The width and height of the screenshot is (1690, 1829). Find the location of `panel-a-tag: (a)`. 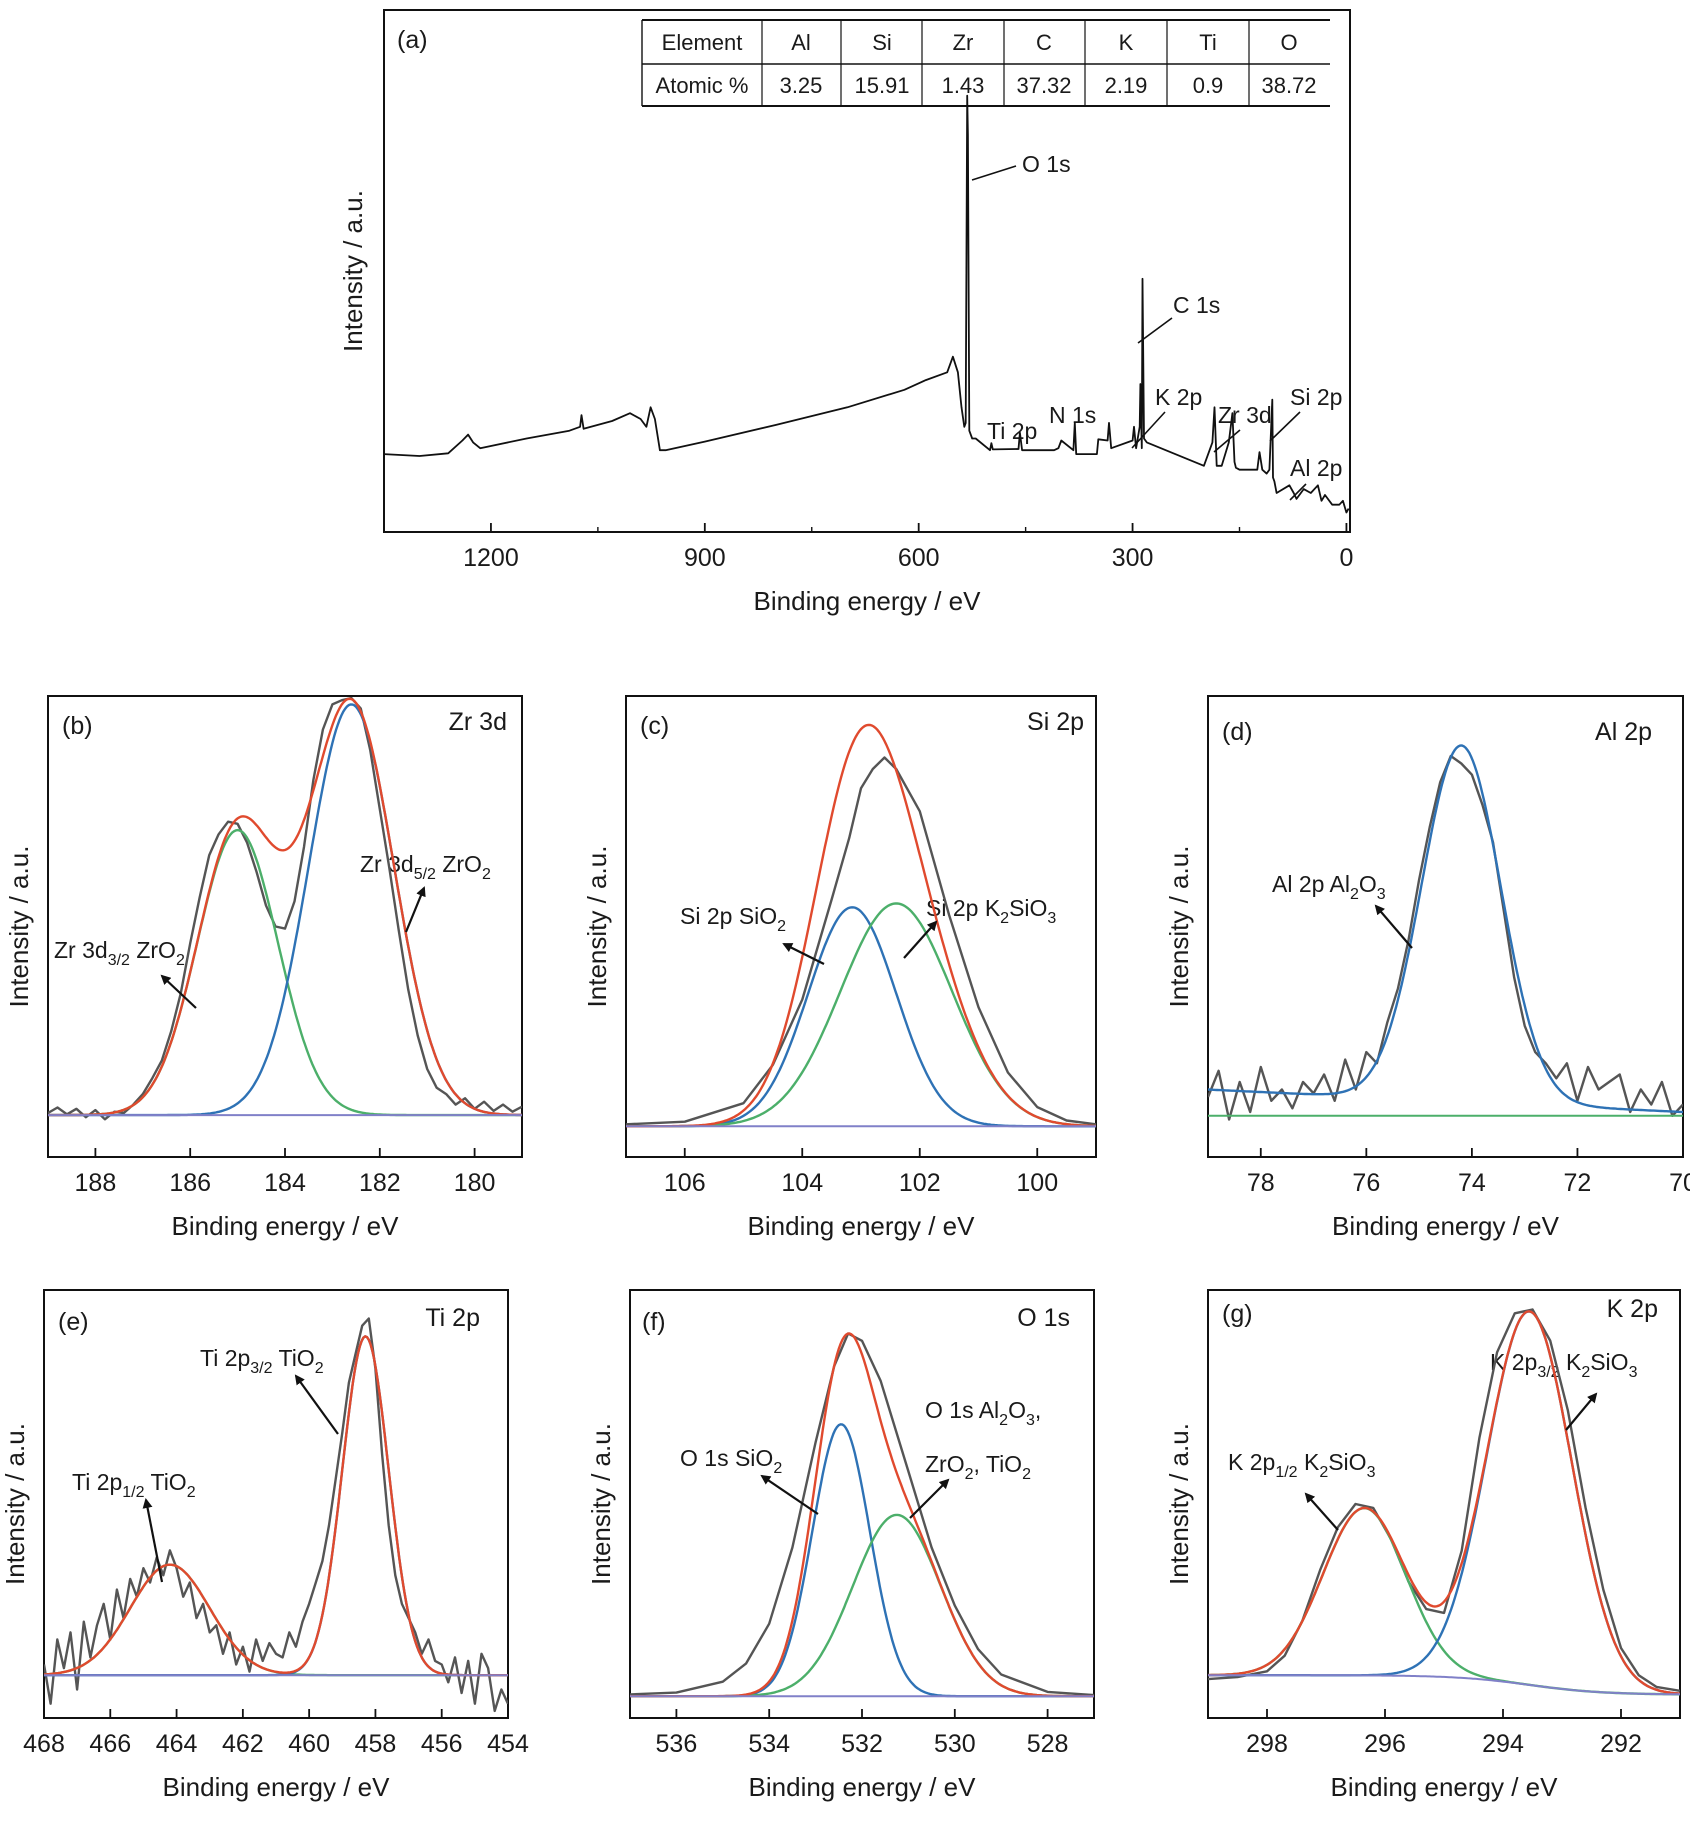

panel-a-tag: (a) is located at coordinates (412, 40).